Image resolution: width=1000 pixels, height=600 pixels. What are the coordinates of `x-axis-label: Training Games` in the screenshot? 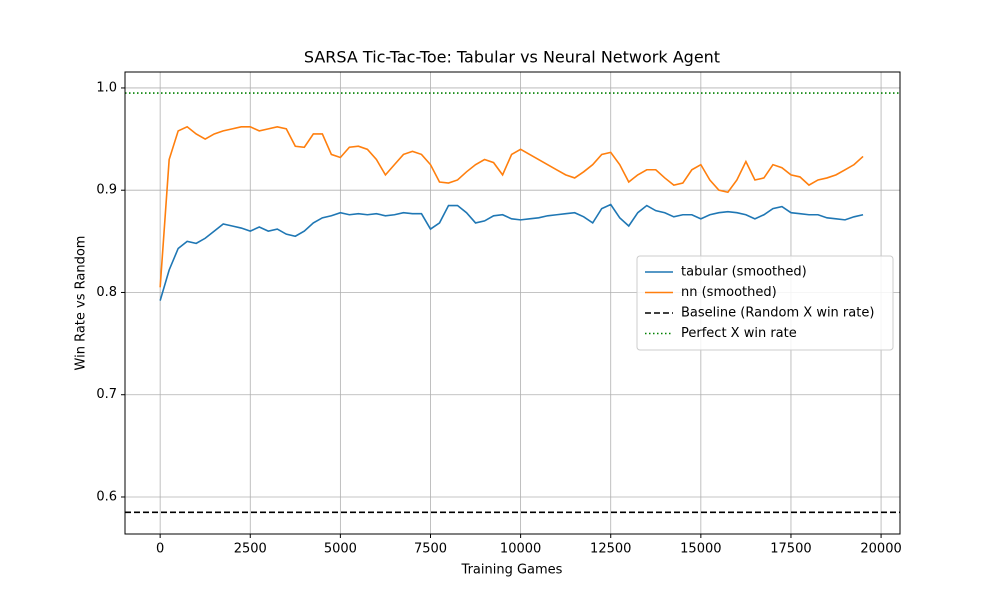 It's located at (512, 570).